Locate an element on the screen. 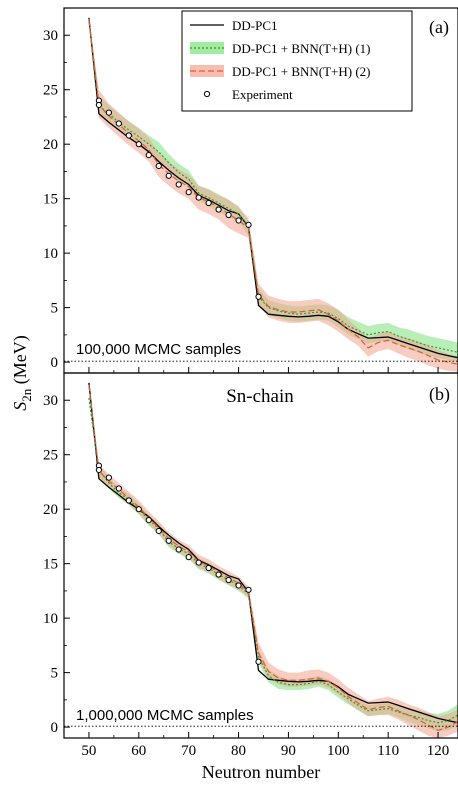  panel-label-b: (b) is located at coordinates (439, 394).